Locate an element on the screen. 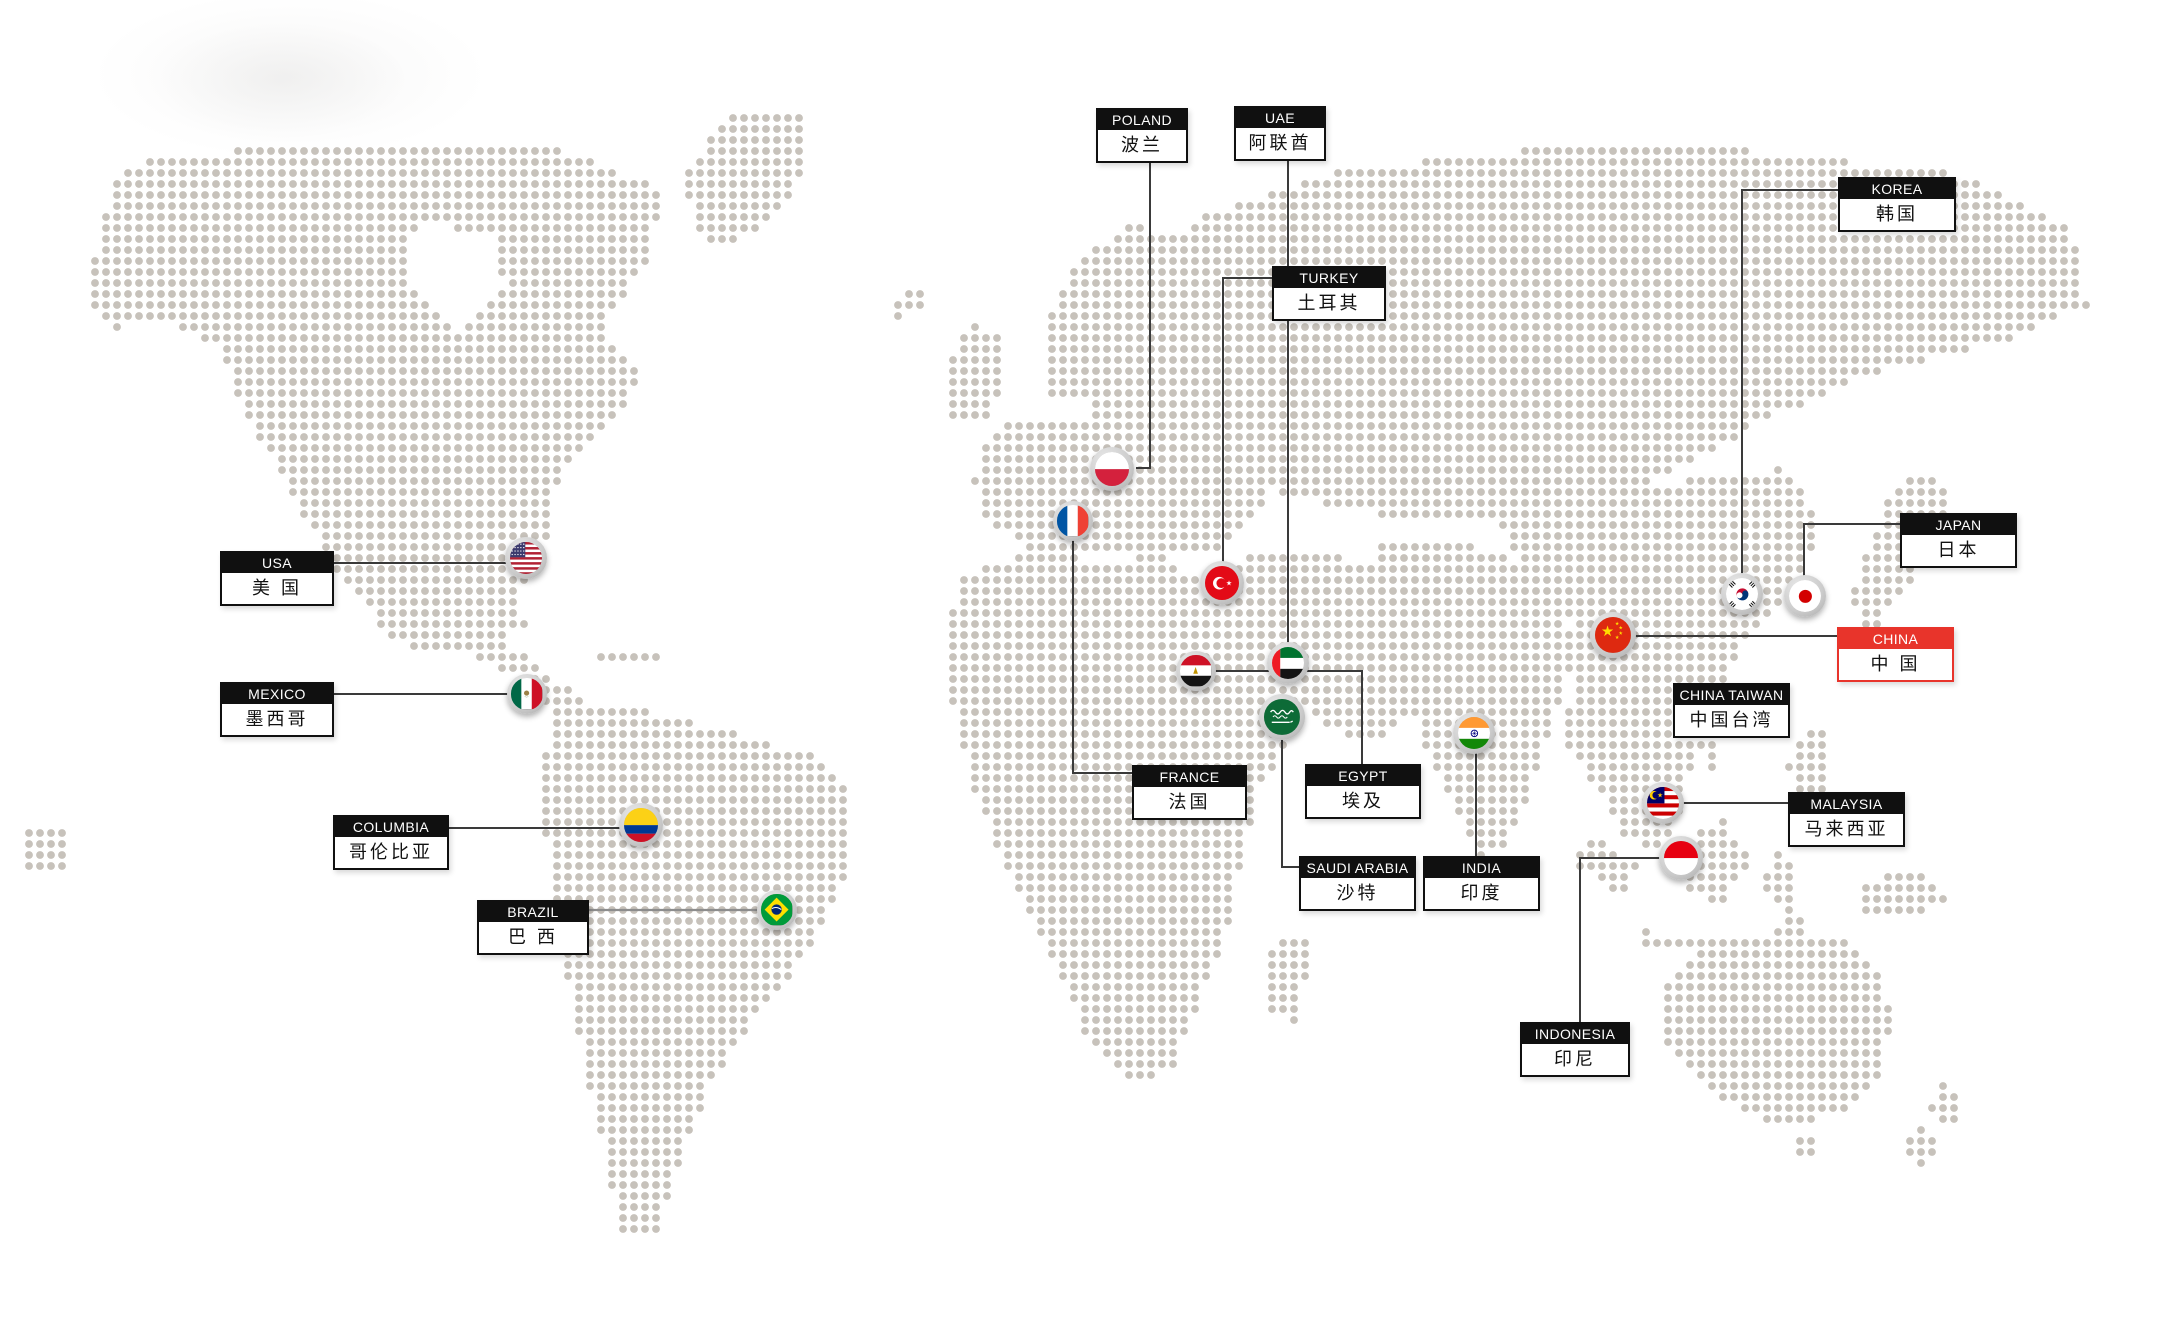 The height and width of the screenshot is (1328, 2157). mexico-flag-icon is located at coordinates (527, 694).